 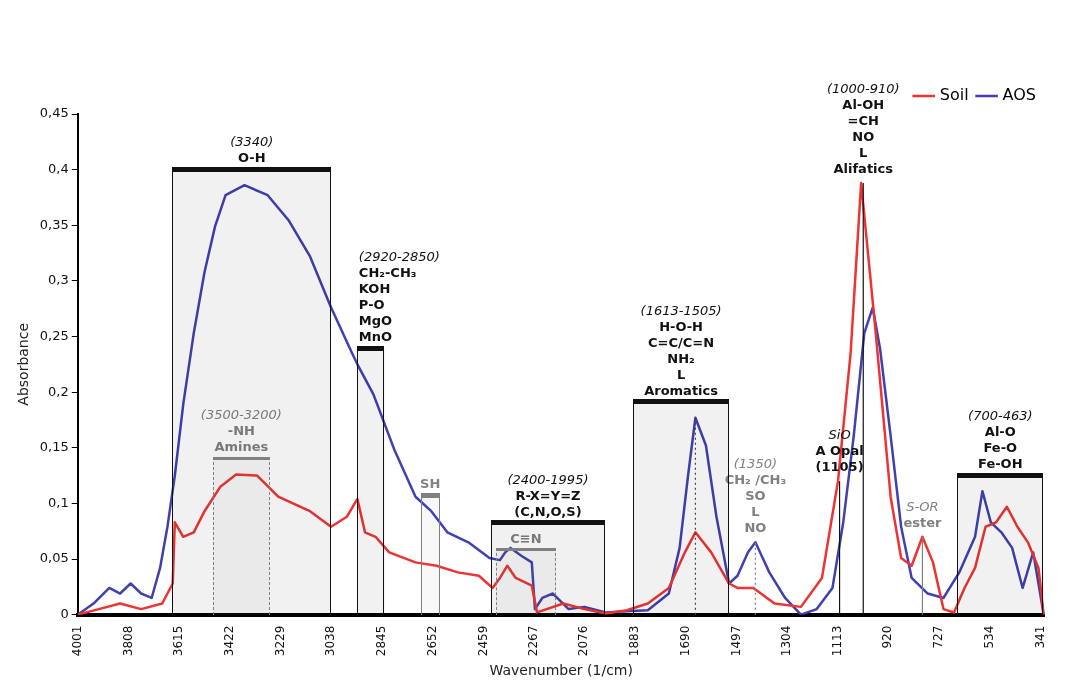 What do you see at coordinates (583, 641) in the screenshot?
I see `x-tick-label: 2076` at bounding box center [583, 641].